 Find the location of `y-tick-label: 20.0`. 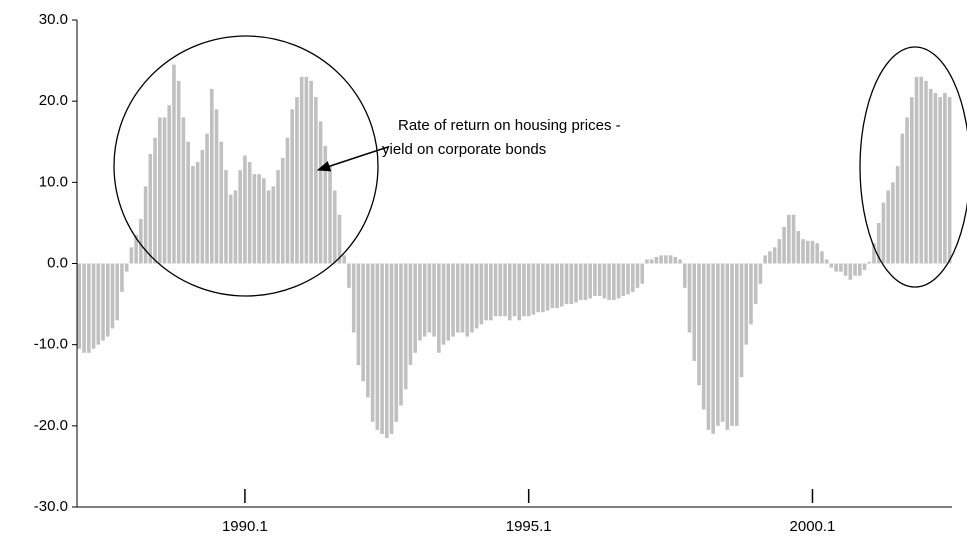

y-tick-label: 20.0 is located at coordinates (53, 100).